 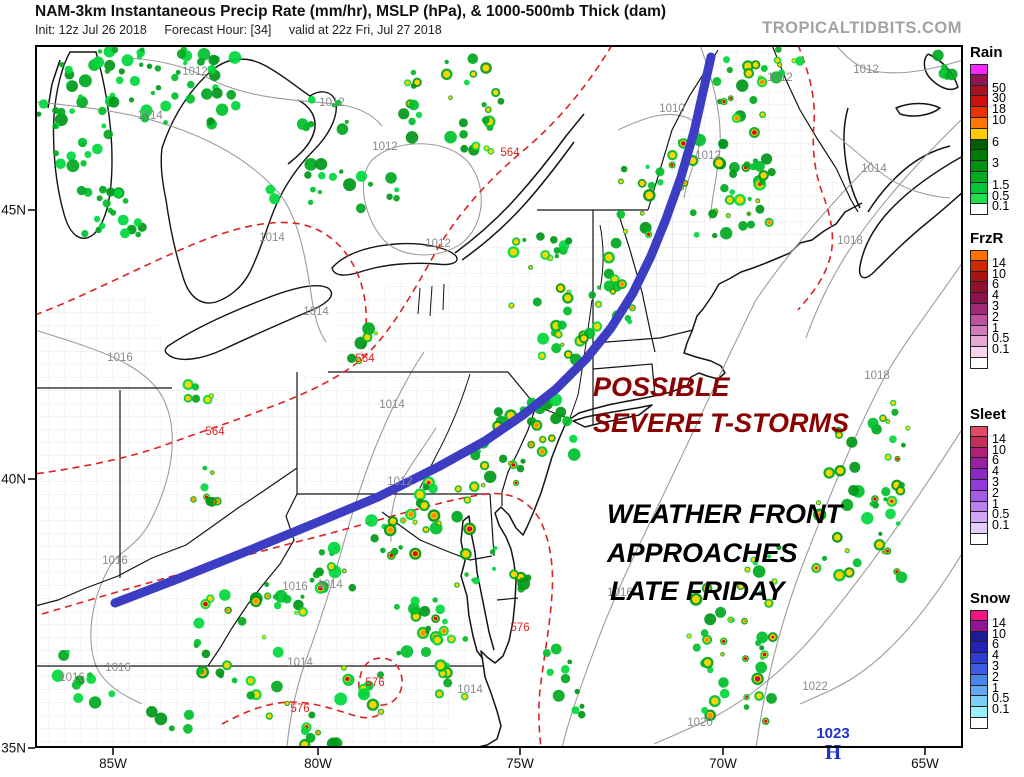 I want to click on county-region, so click(x=165, y=498).